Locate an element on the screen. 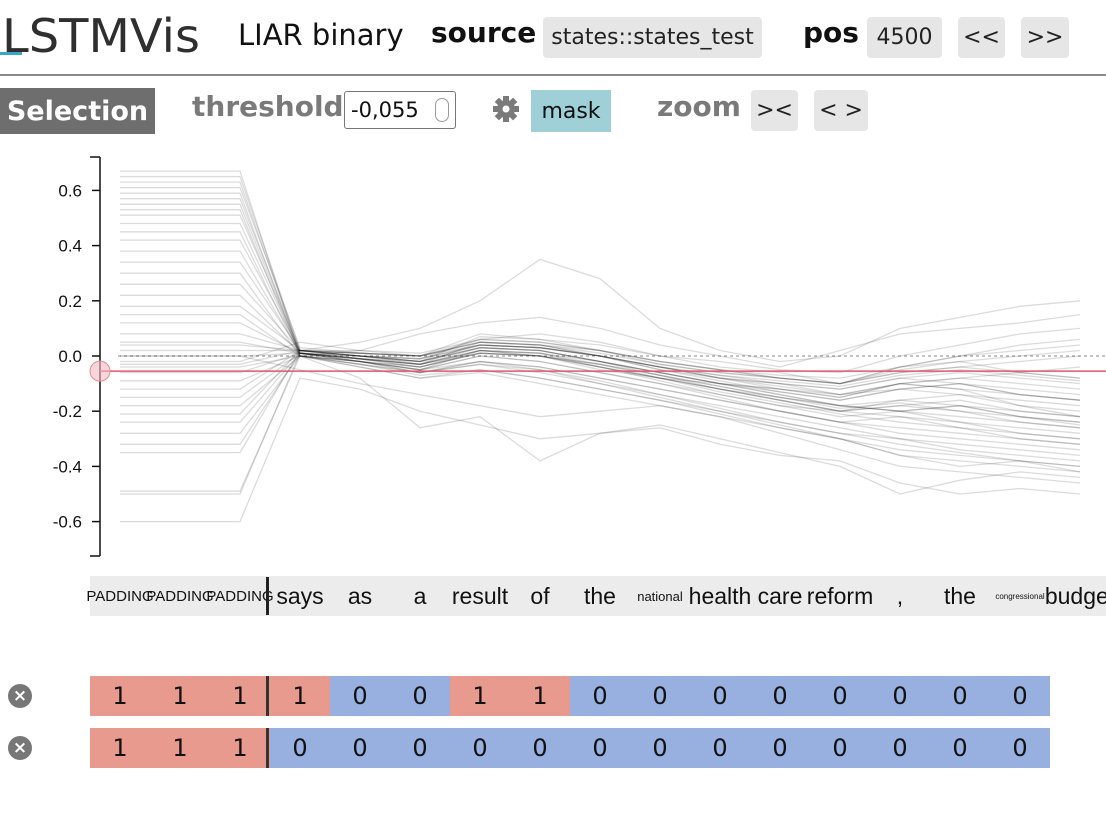 Image resolution: width=1106 pixels, height=826 pixels. lstmvis-logo: LSTMVis is located at coordinates (100, 36).